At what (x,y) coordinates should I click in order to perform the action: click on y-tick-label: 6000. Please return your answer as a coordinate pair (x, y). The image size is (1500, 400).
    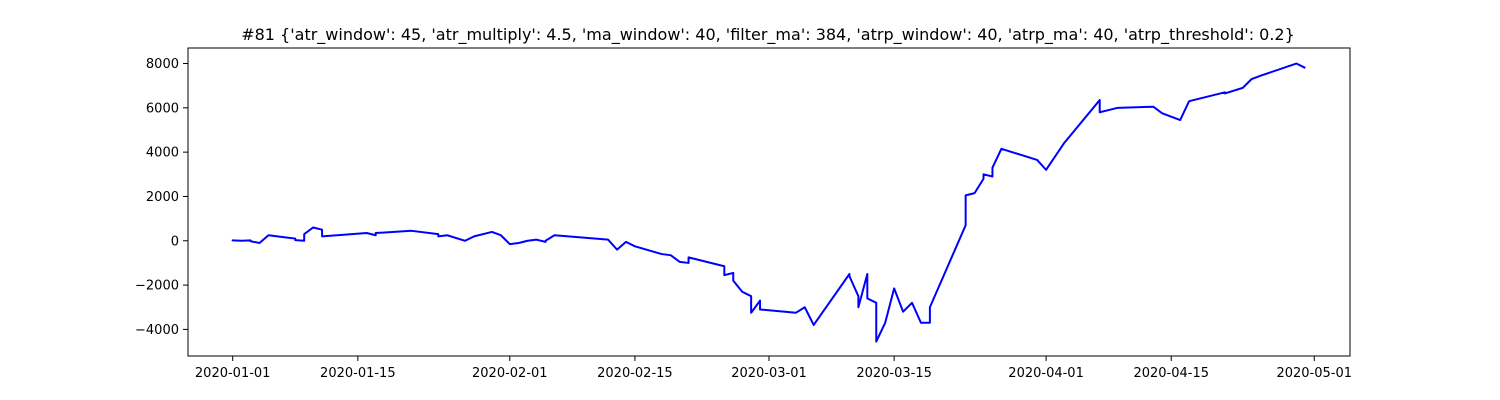
    Looking at the image, I should click on (162, 108).